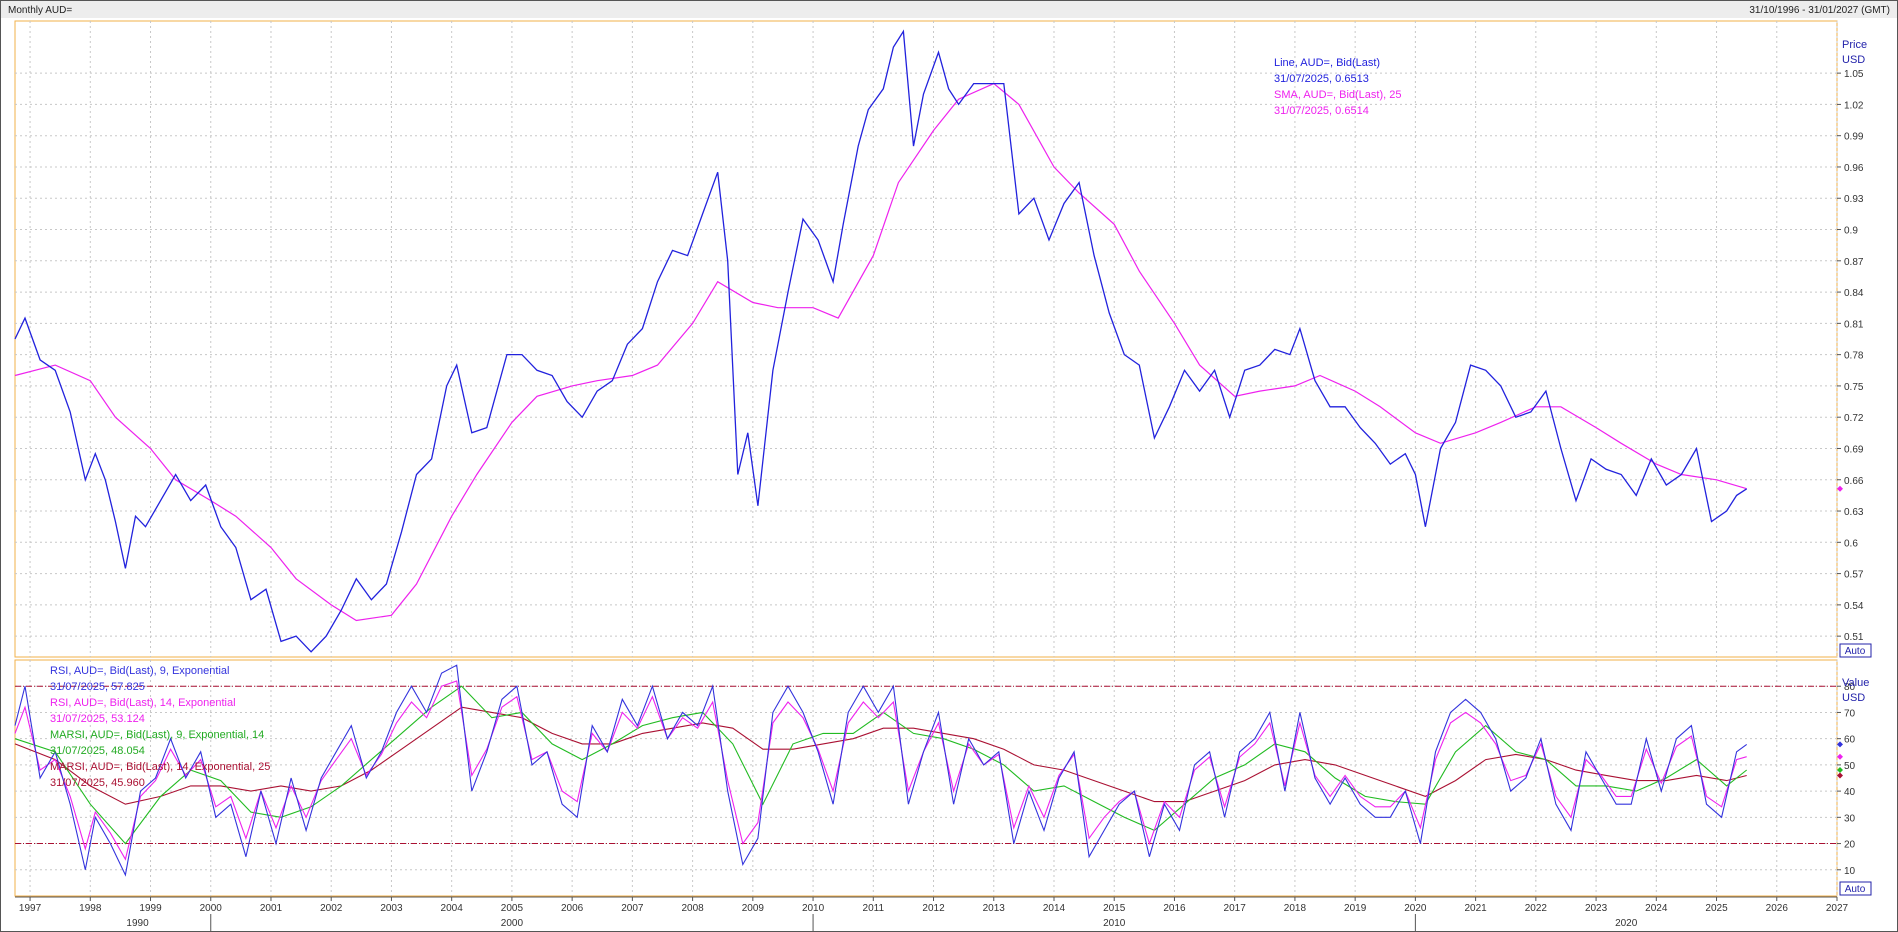  What do you see at coordinates (1656, 908) in the screenshot?
I see `x-year-label: 2024` at bounding box center [1656, 908].